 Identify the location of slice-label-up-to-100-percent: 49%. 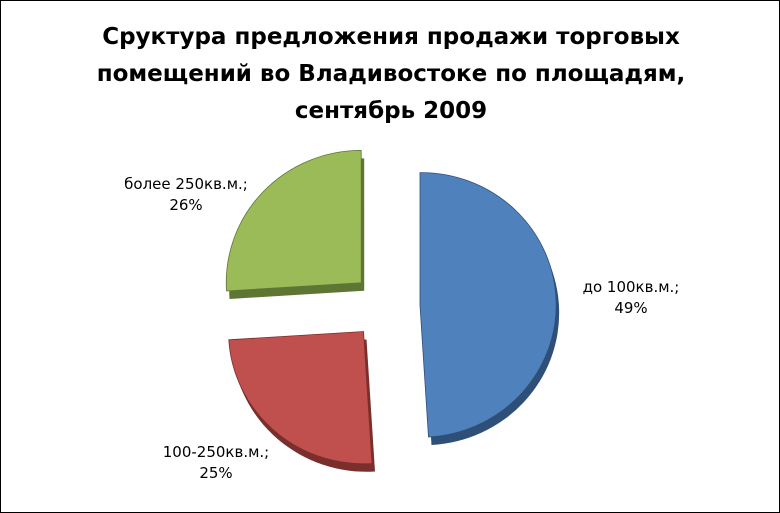
(631, 308).